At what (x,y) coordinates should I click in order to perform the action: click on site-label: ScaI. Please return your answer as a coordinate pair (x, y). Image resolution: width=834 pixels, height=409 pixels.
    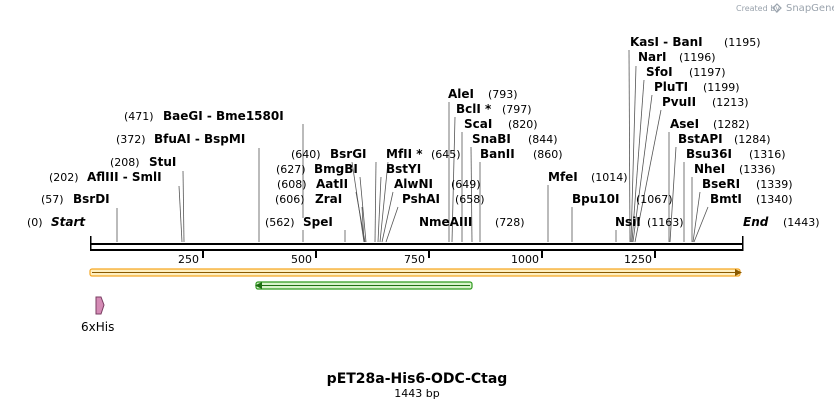
    Looking at the image, I should click on (478, 124).